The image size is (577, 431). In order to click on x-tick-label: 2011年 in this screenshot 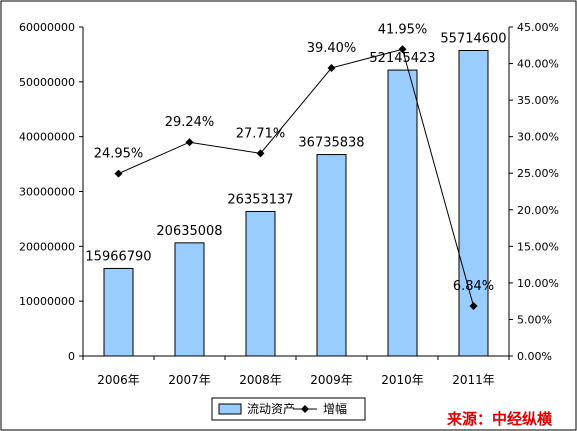, I will do `click(473, 380)`.